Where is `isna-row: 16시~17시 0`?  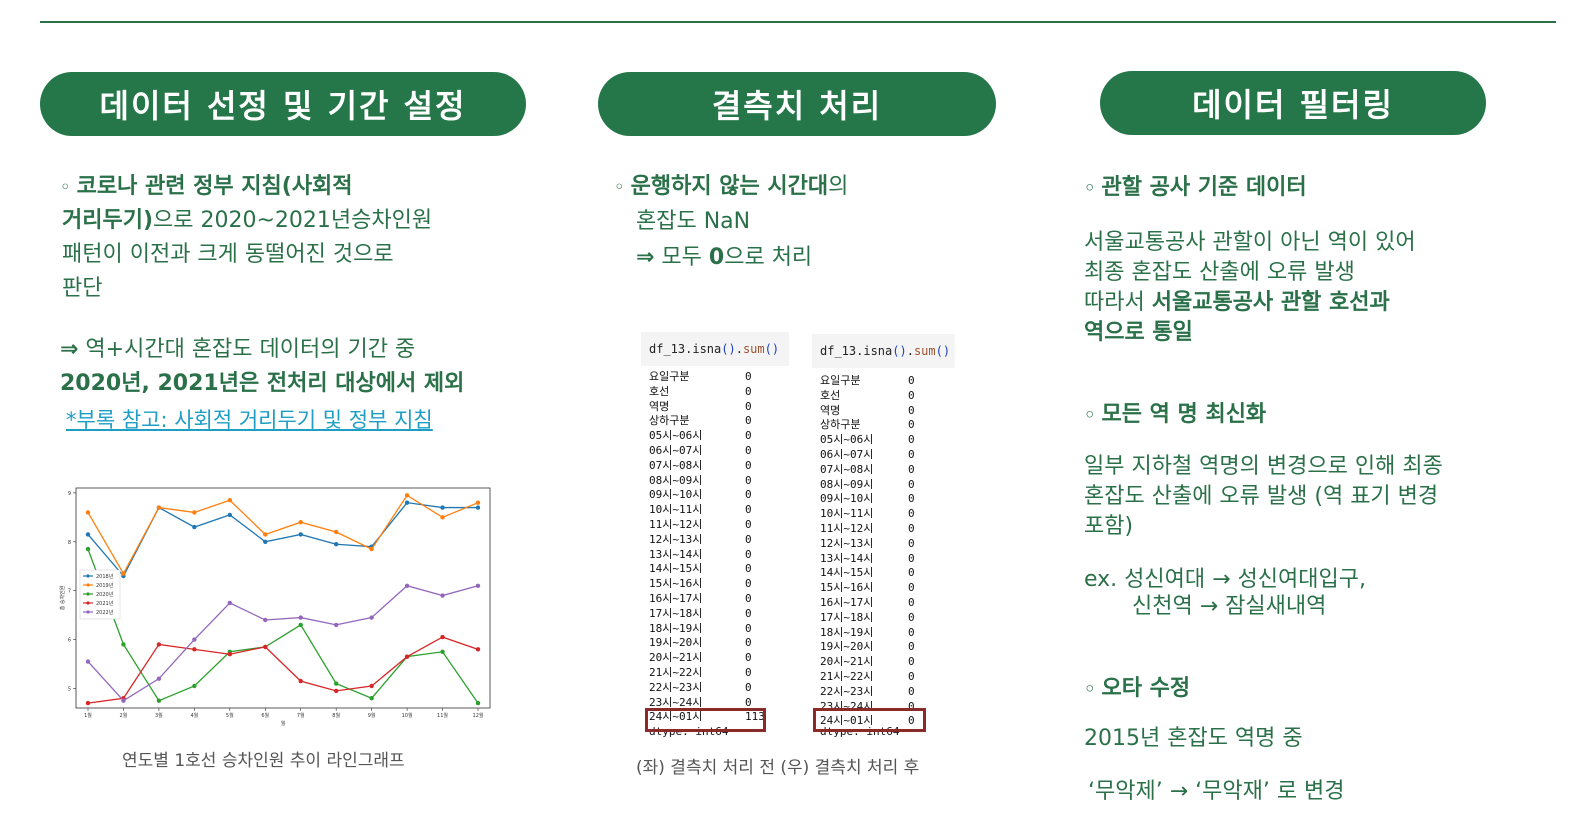 isna-row: 16시~17시 0 is located at coordinates (867, 603).